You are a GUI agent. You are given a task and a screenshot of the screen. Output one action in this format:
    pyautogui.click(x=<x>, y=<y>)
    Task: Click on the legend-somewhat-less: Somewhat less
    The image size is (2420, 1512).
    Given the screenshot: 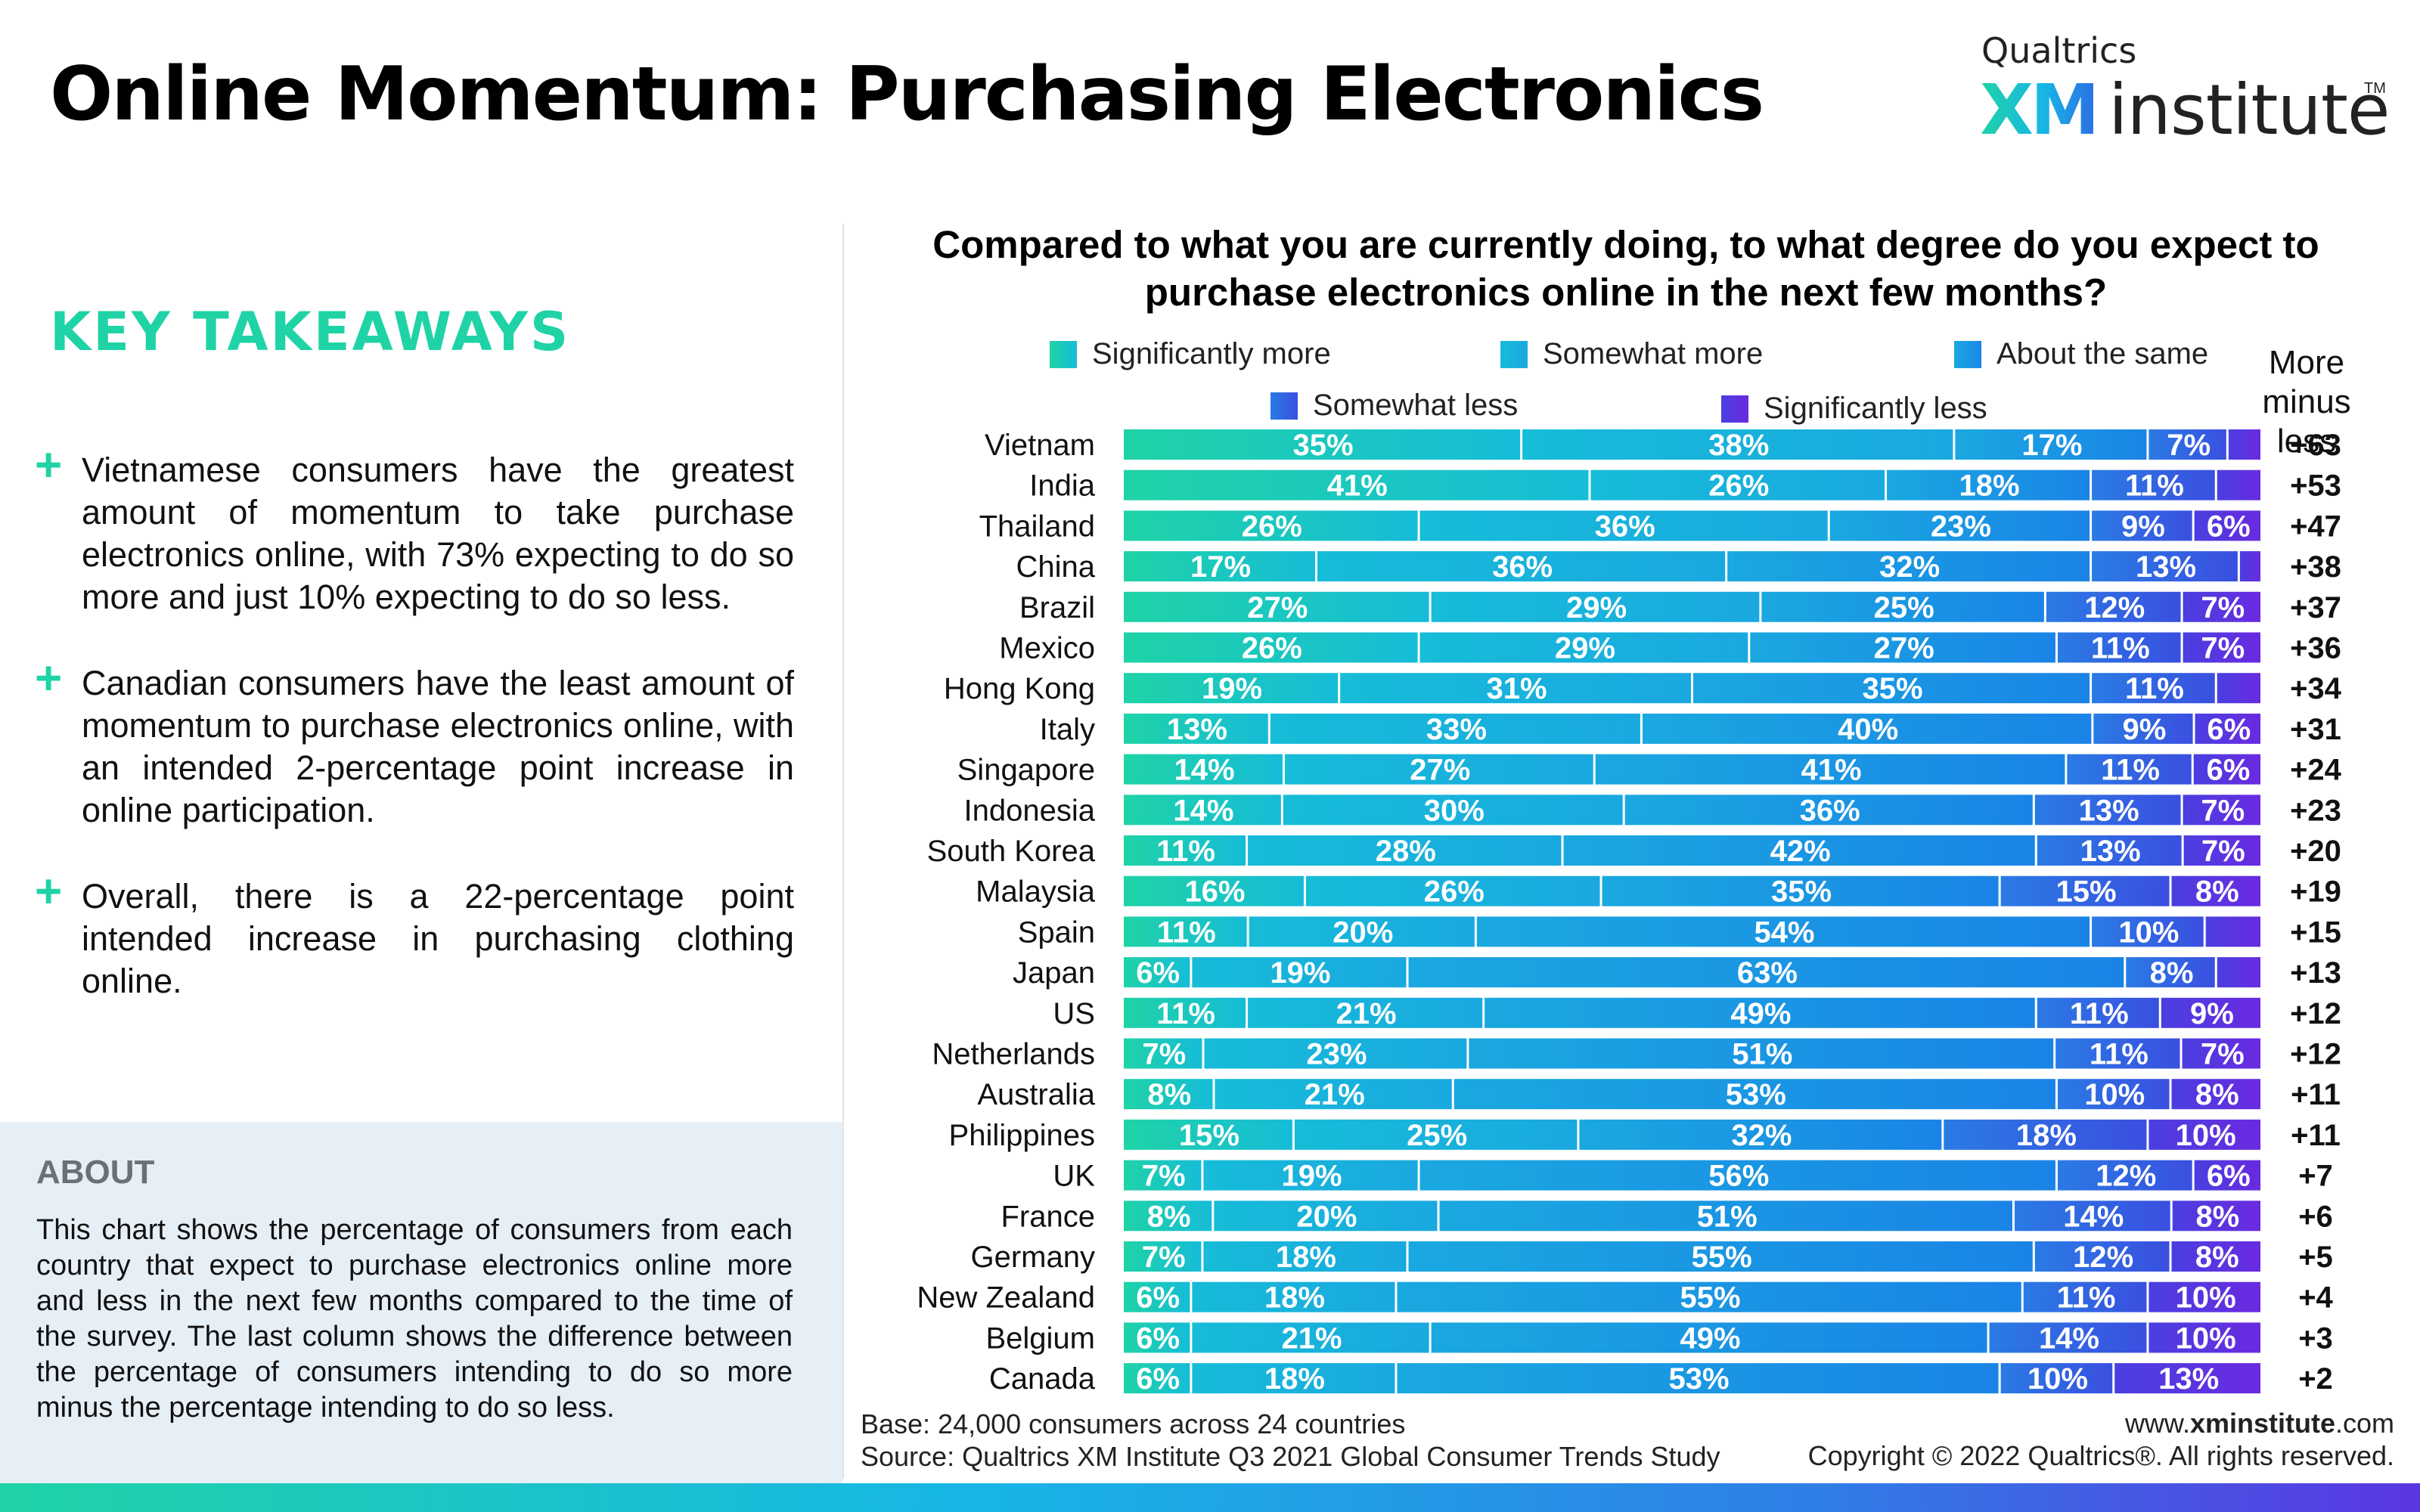 What is the action you would take?
    pyautogui.click(x=1394, y=406)
    